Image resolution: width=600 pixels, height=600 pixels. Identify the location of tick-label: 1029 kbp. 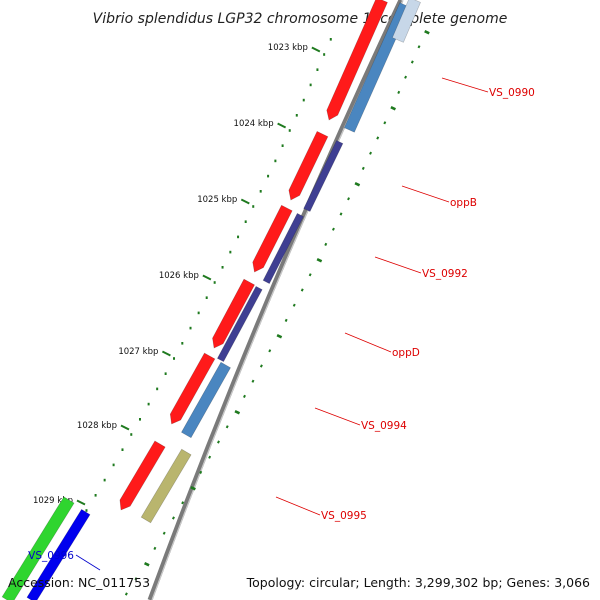
(53, 501).